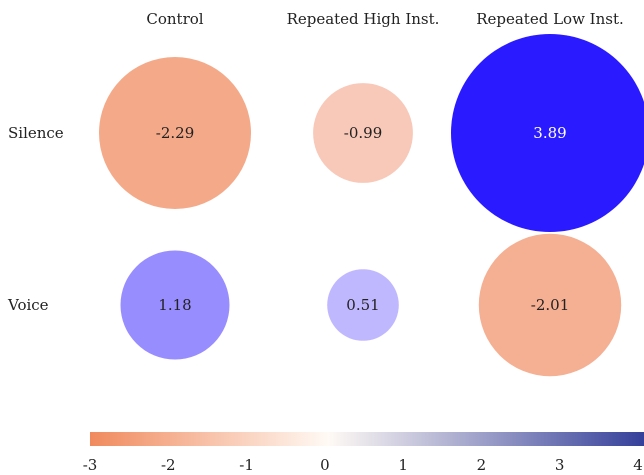 The height and width of the screenshot is (475, 644). I want to click on colorbar-tick-label: -2, so click(168, 465).